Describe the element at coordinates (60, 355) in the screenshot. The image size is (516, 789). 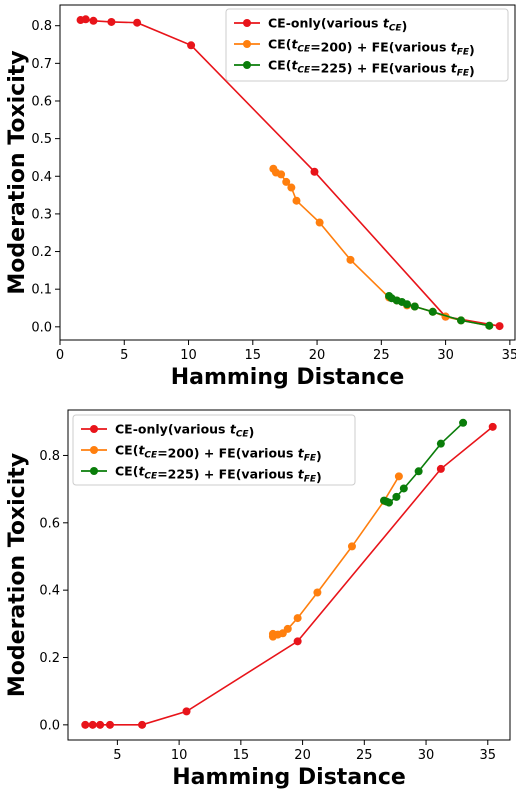
I see `x-tick-label: 0` at that location.